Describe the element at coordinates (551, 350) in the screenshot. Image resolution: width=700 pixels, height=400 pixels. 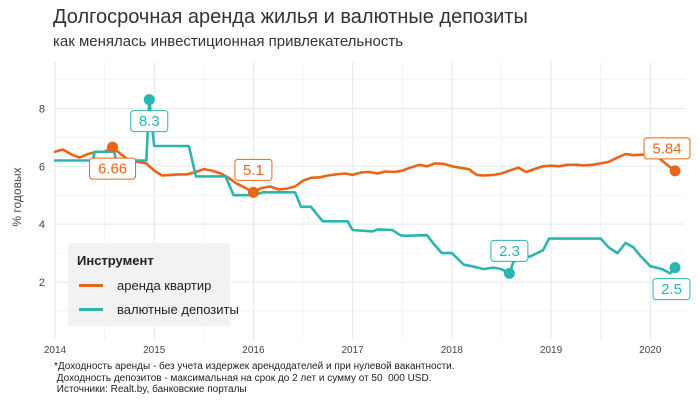
I see `x-tick-label: 2019` at that location.